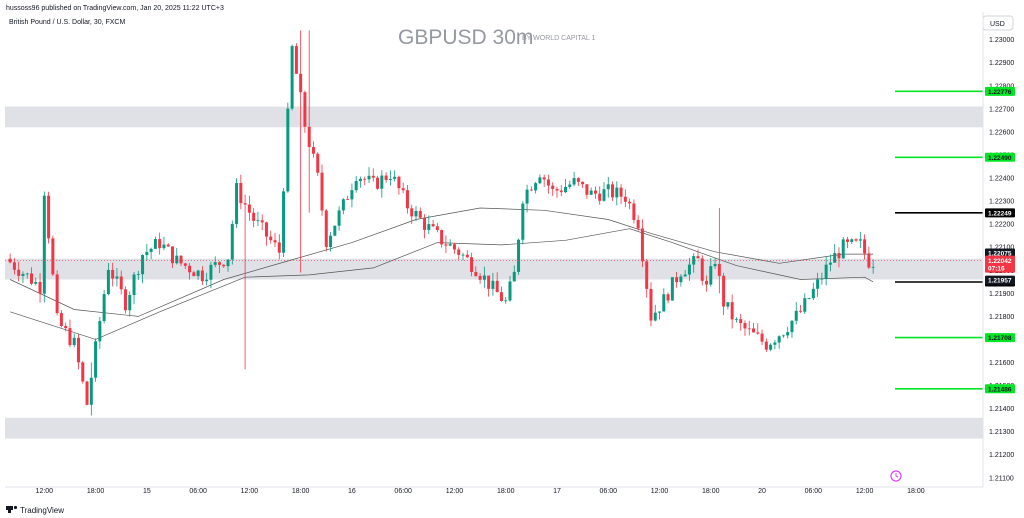 Image resolution: width=1024 pixels, height=518 pixels. Describe the element at coordinates (608, 491) in the screenshot. I see `time-tick-label: 06:00` at that location.